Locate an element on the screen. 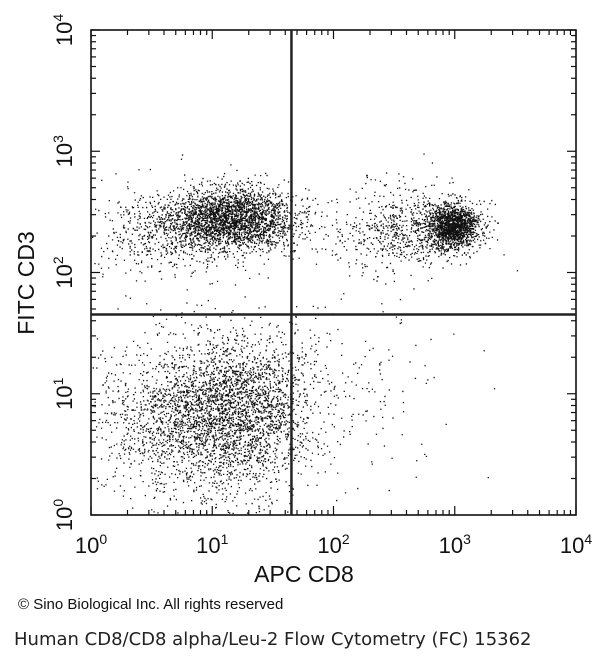 This screenshot has width=603, height=665. y-axis-label: FITC CD3 is located at coordinates (26, 283).